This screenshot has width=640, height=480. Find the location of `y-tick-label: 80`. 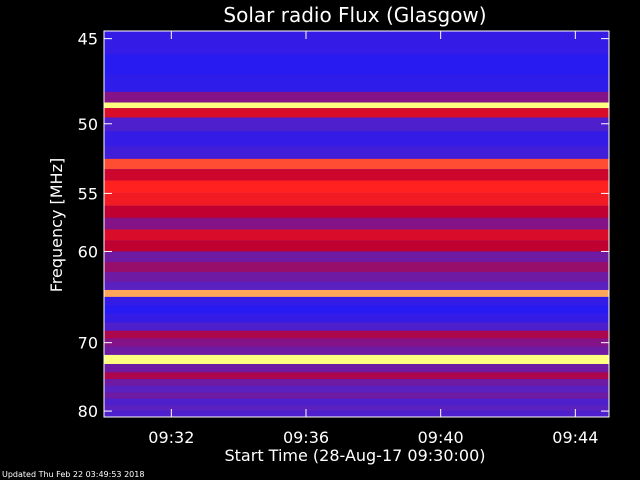

y-tick-label: 80 is located at coordinates (88, 411).